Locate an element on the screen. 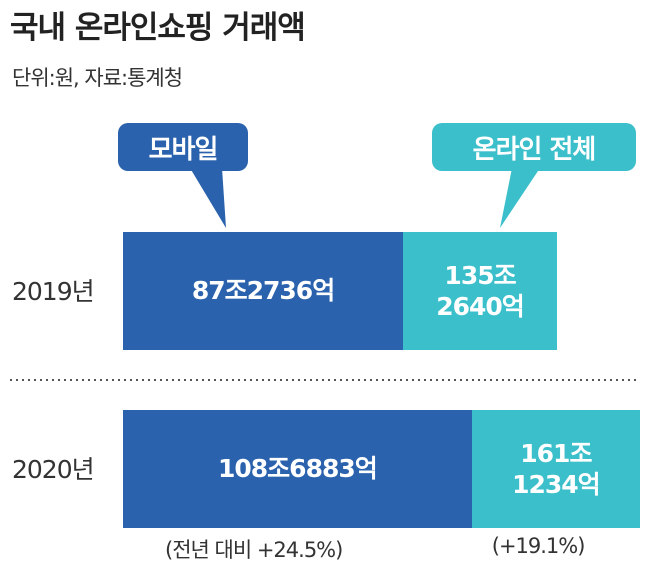  legend-entry: 모바일 is located at coordinates (183, 147).